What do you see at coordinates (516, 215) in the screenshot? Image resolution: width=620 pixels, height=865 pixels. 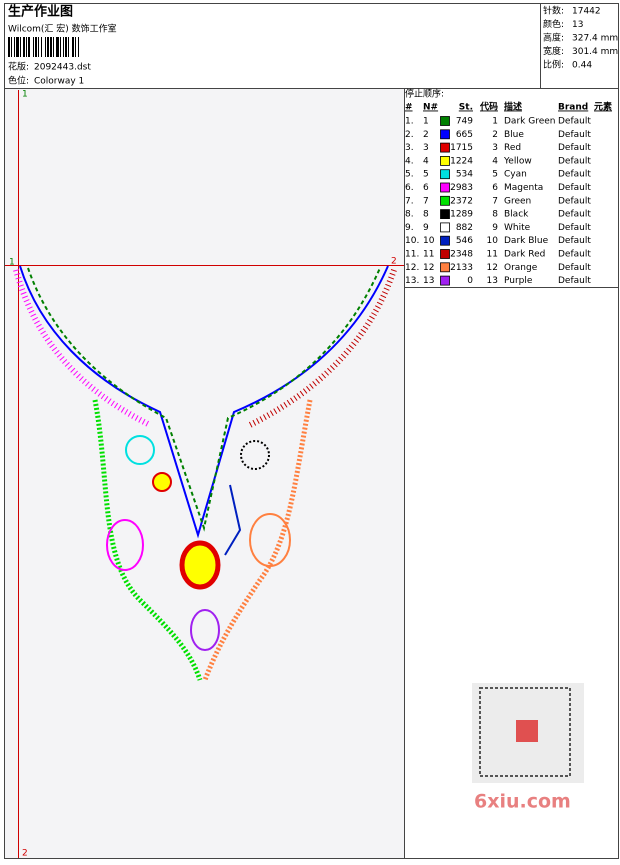 I see `color-name: Black` at bounding box center [516, 215].